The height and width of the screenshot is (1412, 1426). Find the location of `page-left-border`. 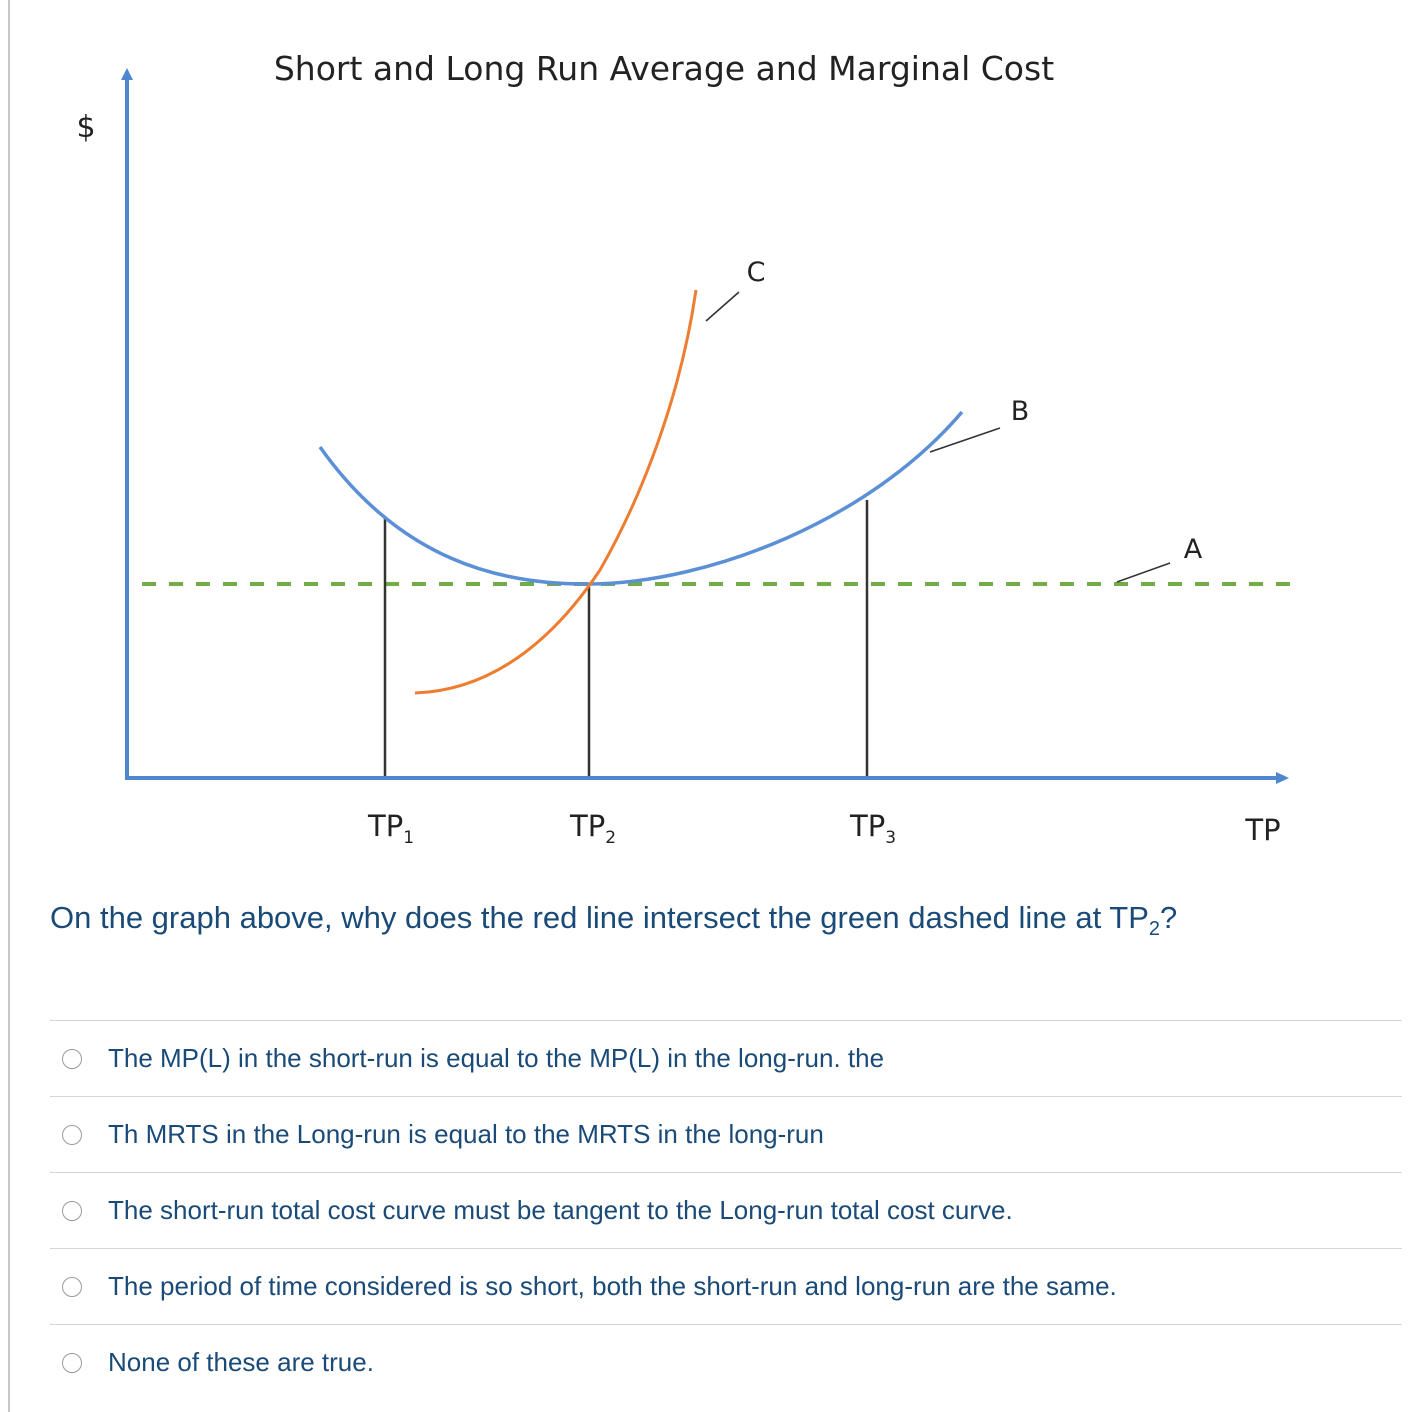

page-left-border is located at coordinates (9, 706).